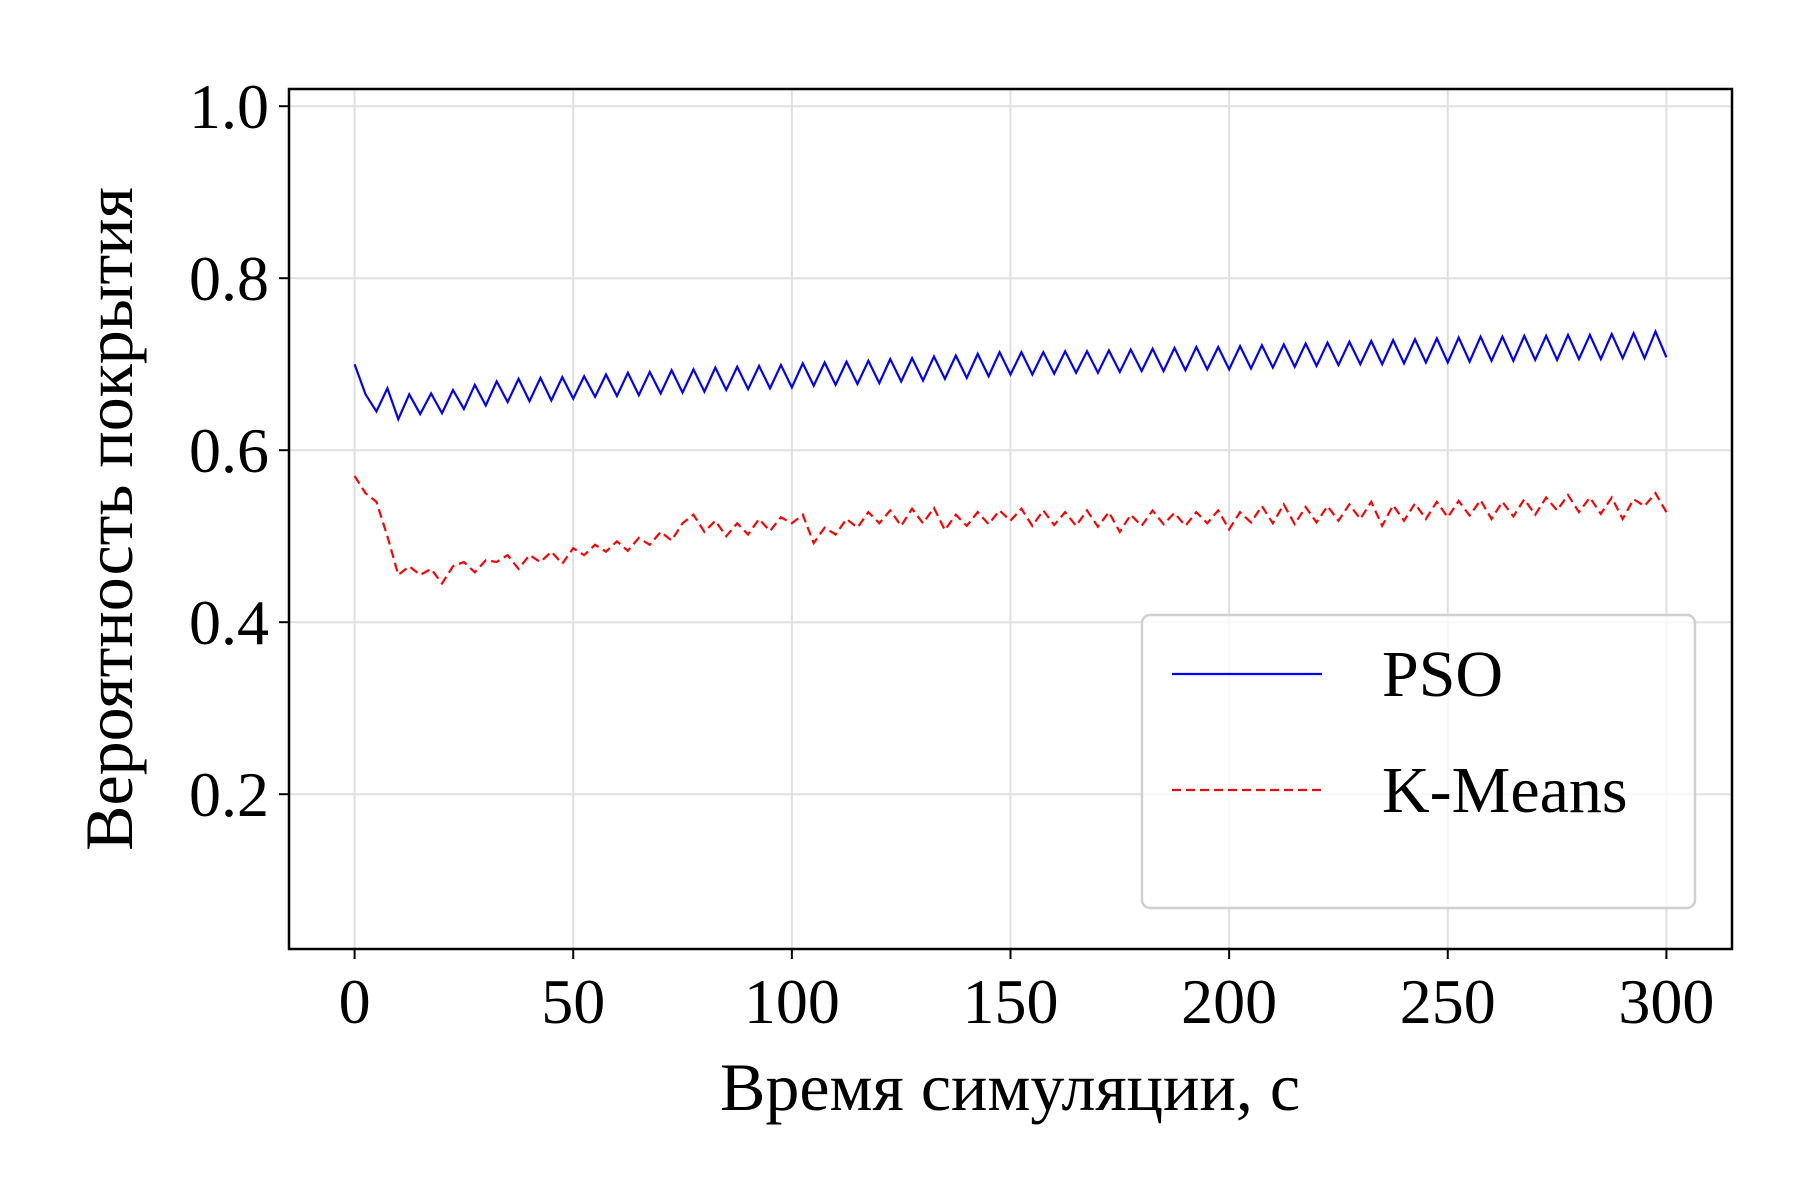 Image resolution: width=1800 pixels, height=1200 pixels. Describe the element at coordinates (355, 1001) in the screenshot. I see `x-tick-label: 0` at that location.